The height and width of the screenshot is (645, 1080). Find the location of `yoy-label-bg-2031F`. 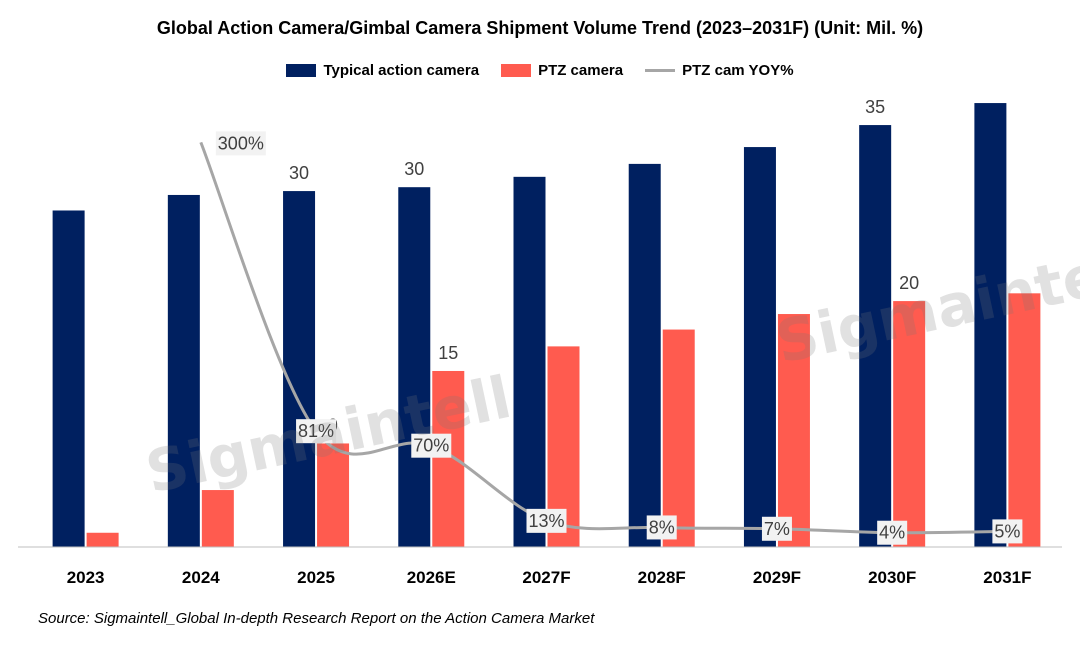

yoy-label-bg-2031F is located at coordinates (1007, 531).